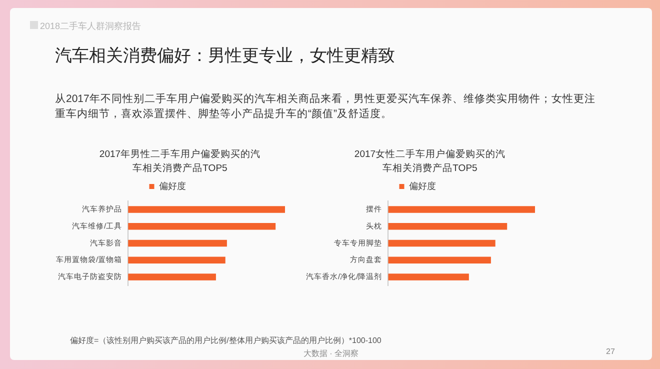  I want to click on chart-title: 2017女性二手车用户偏爱购买的汽车相关消费产品TOP5, so click(430, 162).